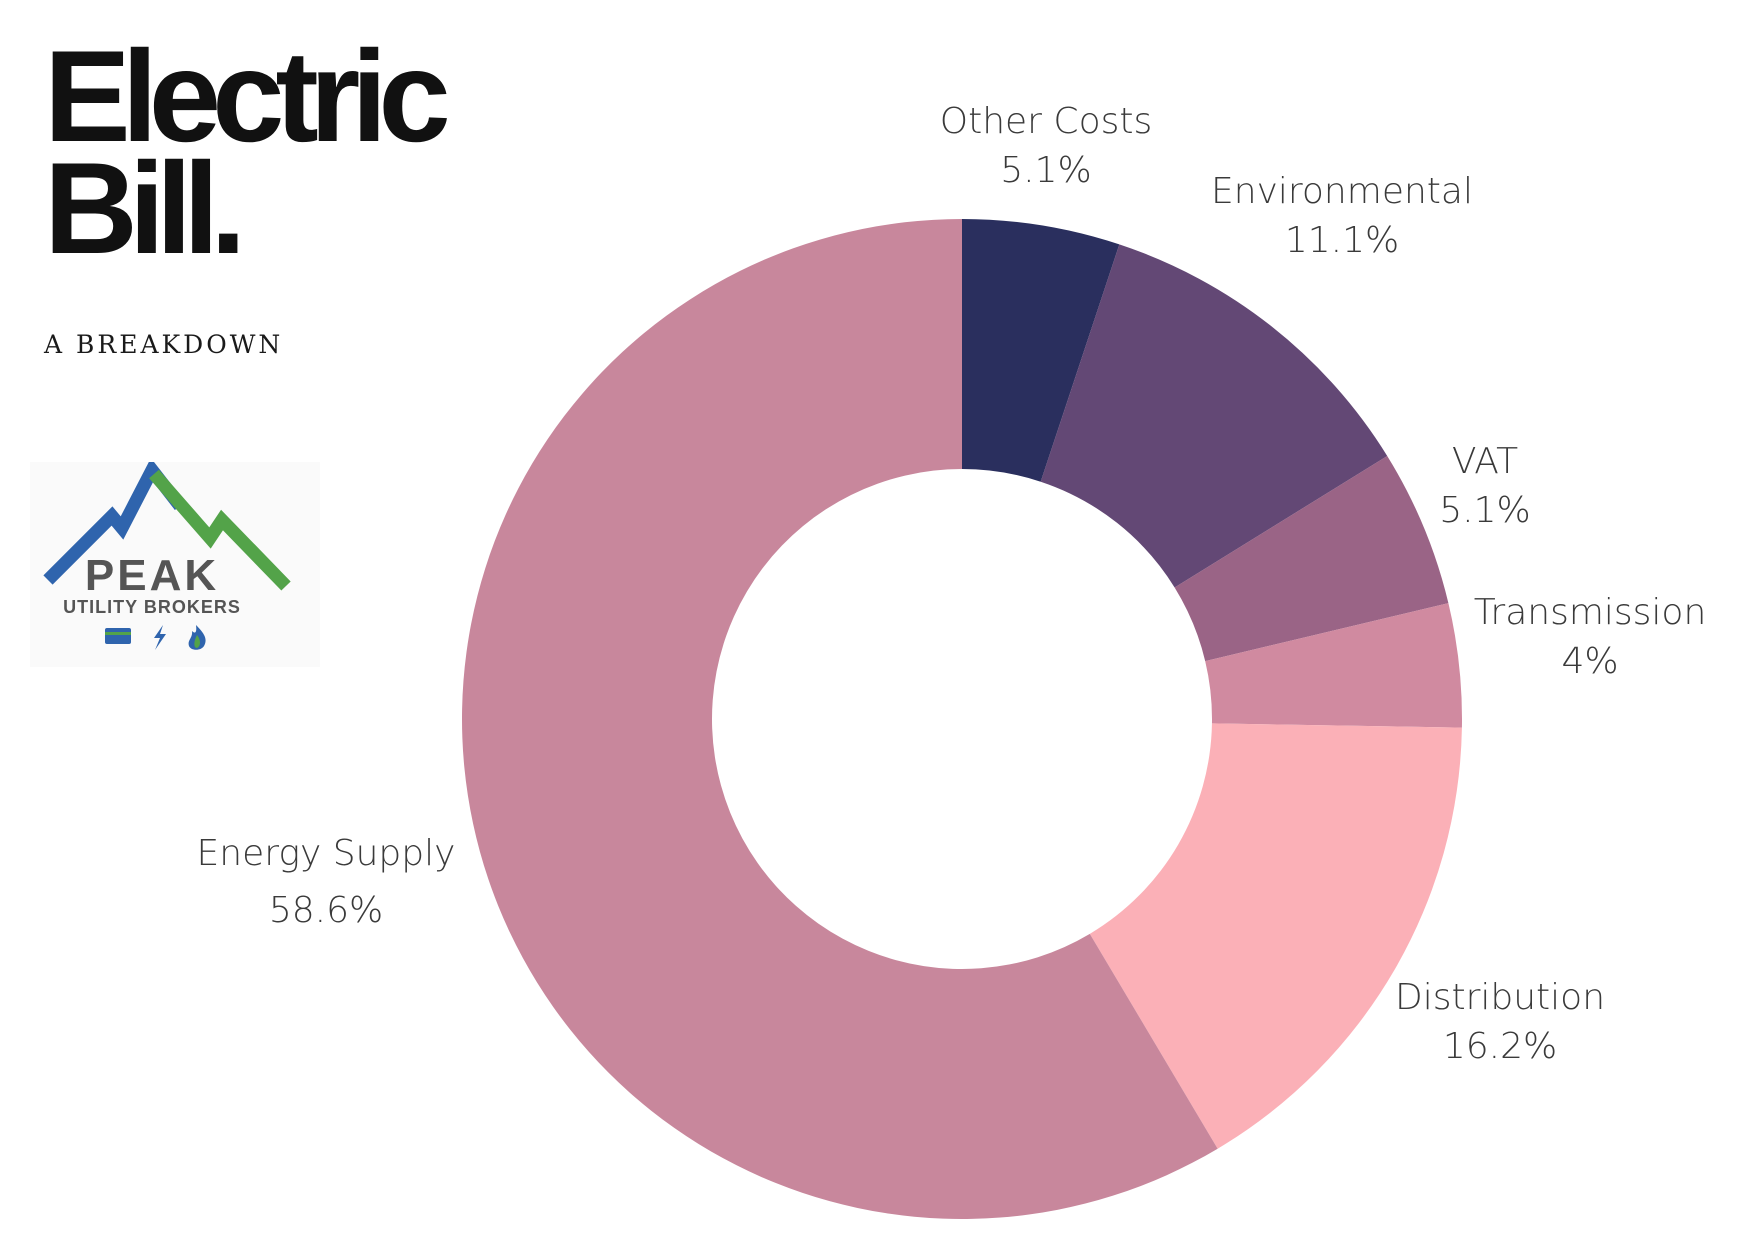 The image size is (1758, 1255). Describe the element at coordinates (1214, 416) in the screenshot. I see `slice-environmental` at that location.